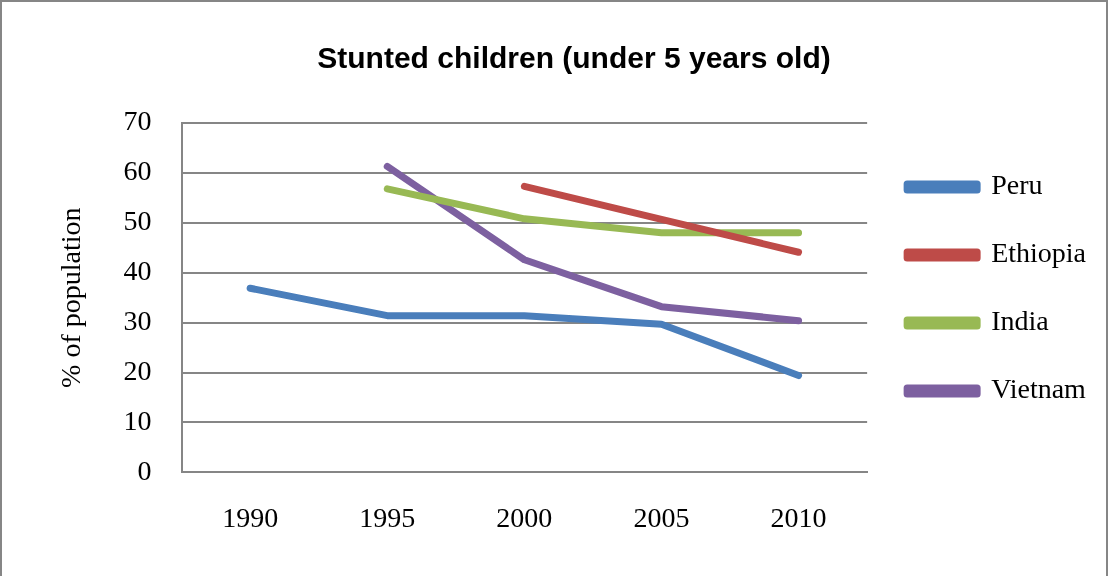  I want to click on legend-label: India, so click(1020, 321).